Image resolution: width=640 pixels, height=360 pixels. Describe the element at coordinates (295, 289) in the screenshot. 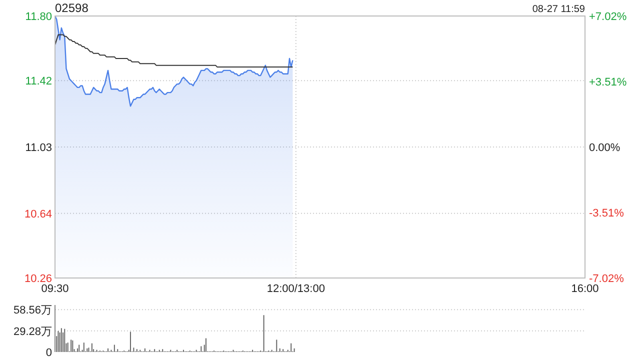

I see `x-tick-label: 12:00/13:00` at that location.